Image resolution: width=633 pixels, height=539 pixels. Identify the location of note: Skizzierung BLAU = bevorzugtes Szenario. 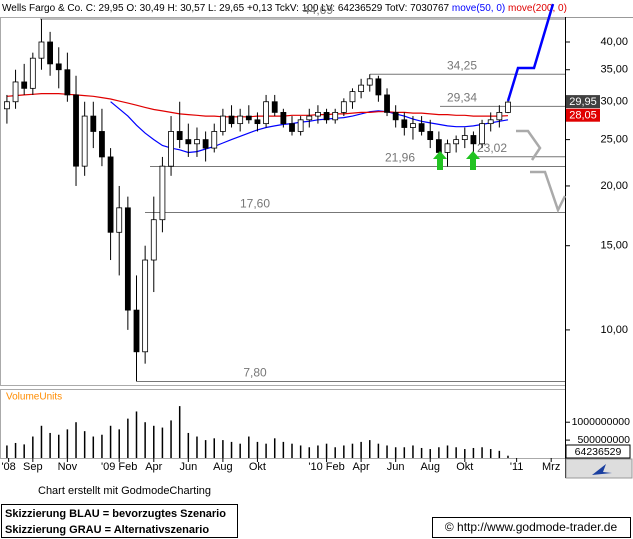
(115, 514).